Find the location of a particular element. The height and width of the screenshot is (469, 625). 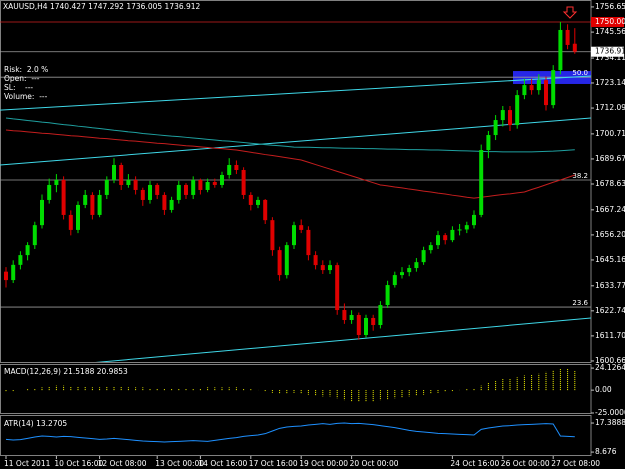

risk-line: Risk: 2.0 % is located at coordinates (26, 69).